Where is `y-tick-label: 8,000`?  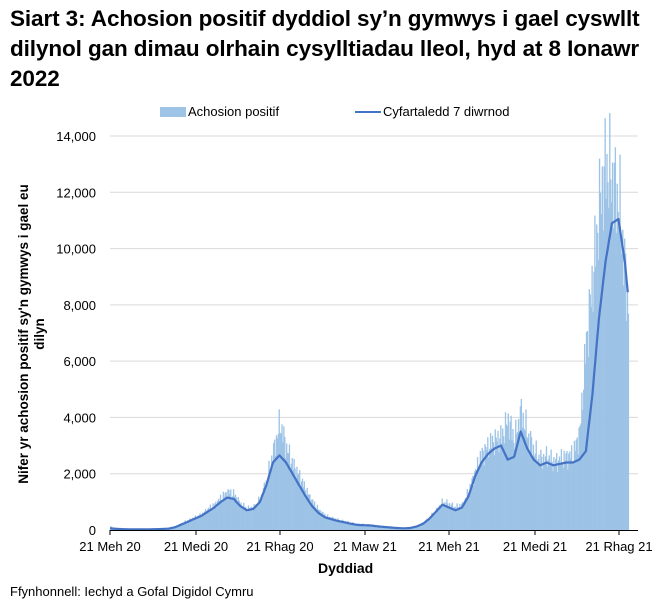
y-tick-label: 8,000 is located at coordinates (79, 305).